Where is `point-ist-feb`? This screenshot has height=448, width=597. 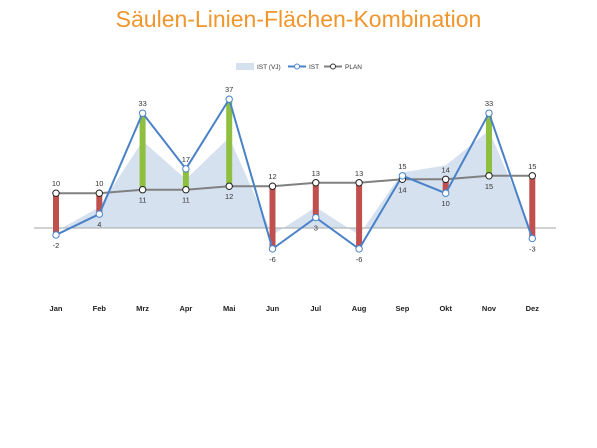 point-ist-feb is located at coordinates (99, 214).